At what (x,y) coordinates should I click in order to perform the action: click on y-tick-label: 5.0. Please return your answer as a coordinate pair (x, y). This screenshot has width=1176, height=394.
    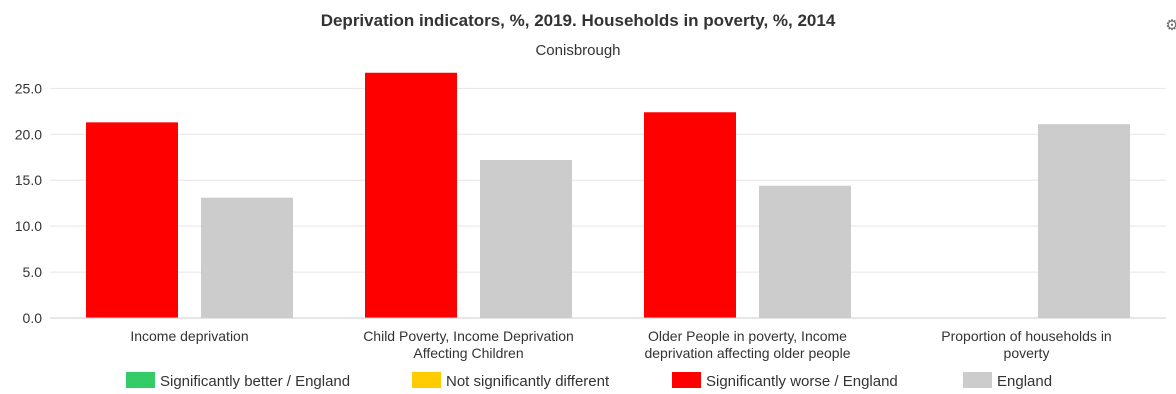
    Looking at the image, I should click on (33, 272).